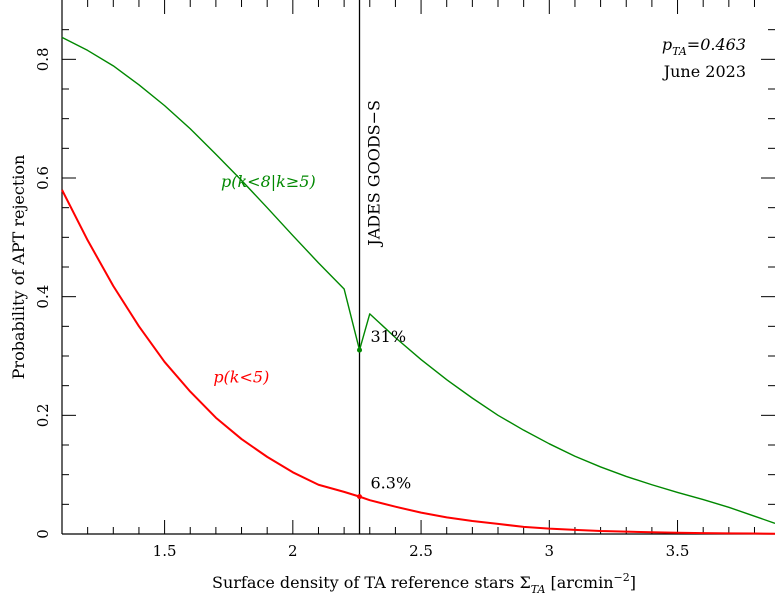 Image resolution: width=775 pixels, height=600 pixels. Describe the element at coordinates (678, 551) in the screenshot. I see `x-tick-label: 3.5` at that location.